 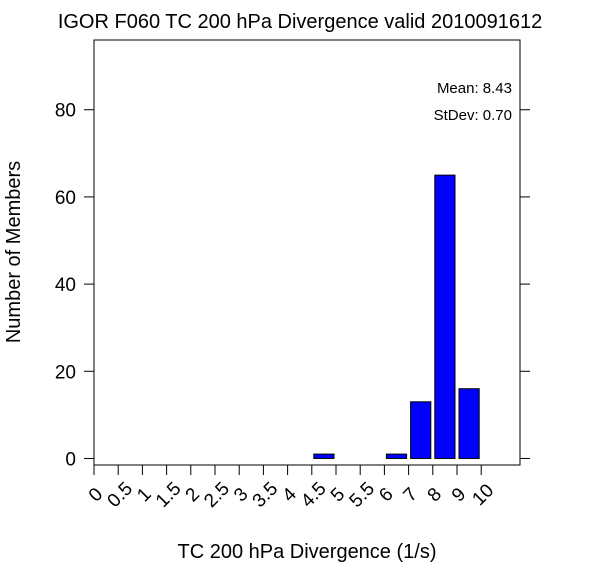 What do you see at coordinates (241, 495) in the screenshot?
I see `x-tick-label: 3` at bounding box center [241, 495].